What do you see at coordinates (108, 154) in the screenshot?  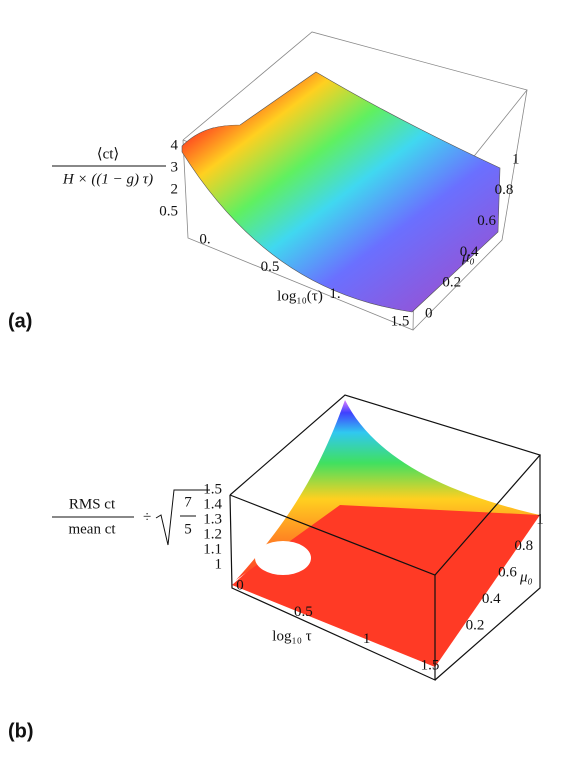 I see `z-label-numerator: ⟨ct⟩` at bounding box center [108, 154].